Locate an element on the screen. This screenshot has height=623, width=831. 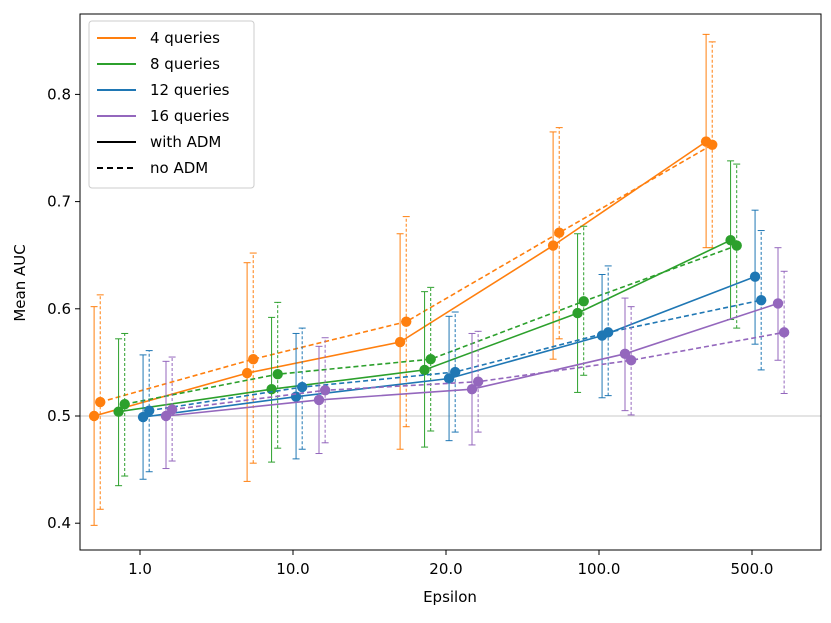
x-axis: 1.0 10.0 20.0 100.0 500.0 is located at coordinates (450, 564).